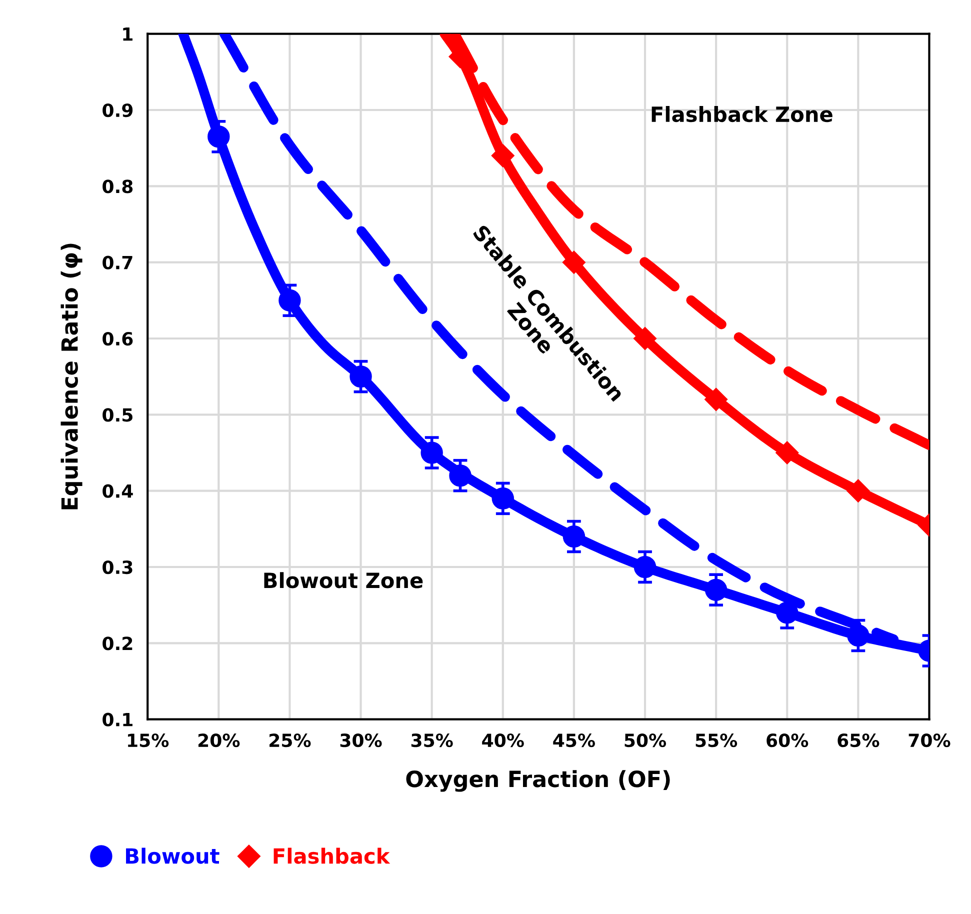 The height and width of the screenshot is (914, 971). What do you see at coordinates (71, 377) in the screenshot?
I see `y-axis-title: Equivalence Ratio (φ)` at bounding box center [71, 377].